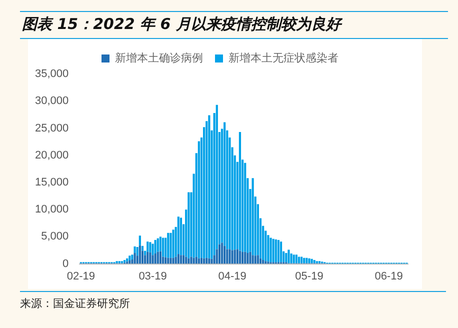 This screenshot has height=328, width=458. Describe the element at coordinates (65, 264) in the screenshot. I see `y-tick-label: 0` at that location.